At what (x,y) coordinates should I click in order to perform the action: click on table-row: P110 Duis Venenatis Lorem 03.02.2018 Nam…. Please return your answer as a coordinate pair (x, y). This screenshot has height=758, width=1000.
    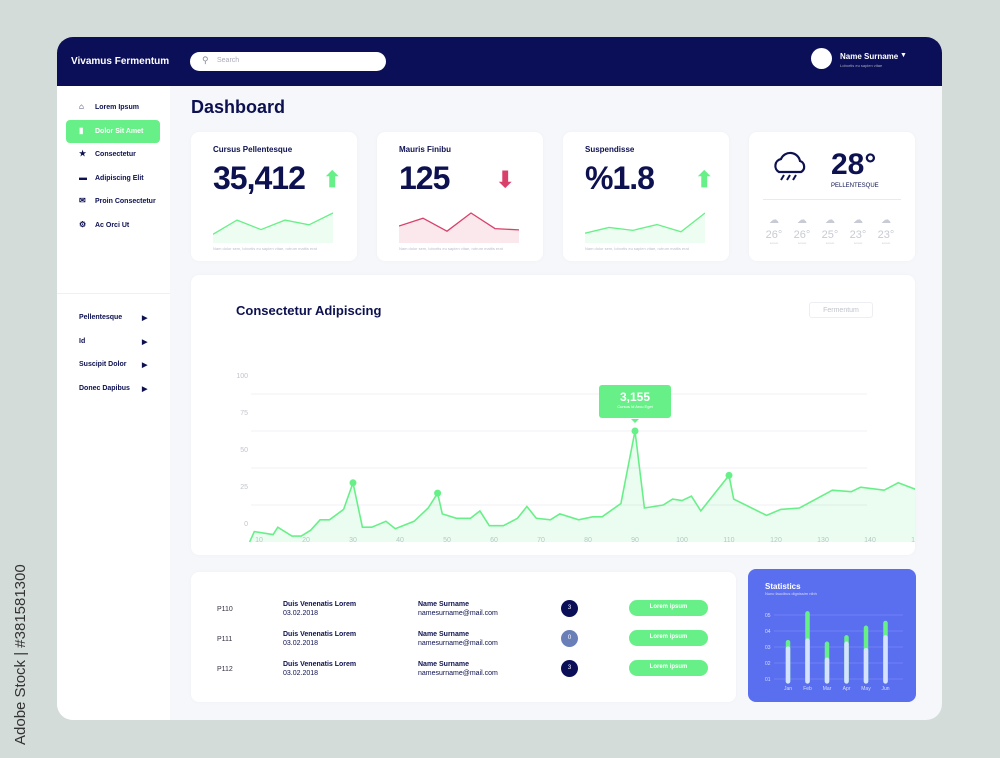
    Looking at the image, I should click on (463, 612).